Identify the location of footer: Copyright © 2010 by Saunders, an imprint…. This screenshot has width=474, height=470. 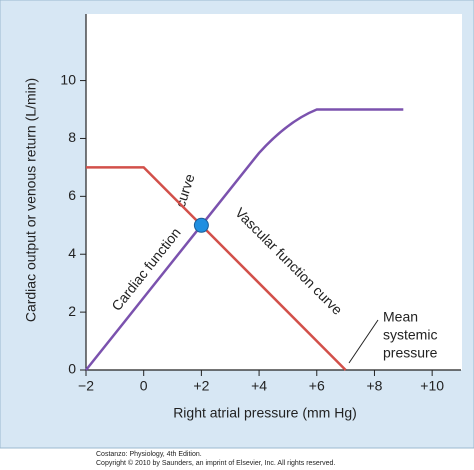
(215, 463).